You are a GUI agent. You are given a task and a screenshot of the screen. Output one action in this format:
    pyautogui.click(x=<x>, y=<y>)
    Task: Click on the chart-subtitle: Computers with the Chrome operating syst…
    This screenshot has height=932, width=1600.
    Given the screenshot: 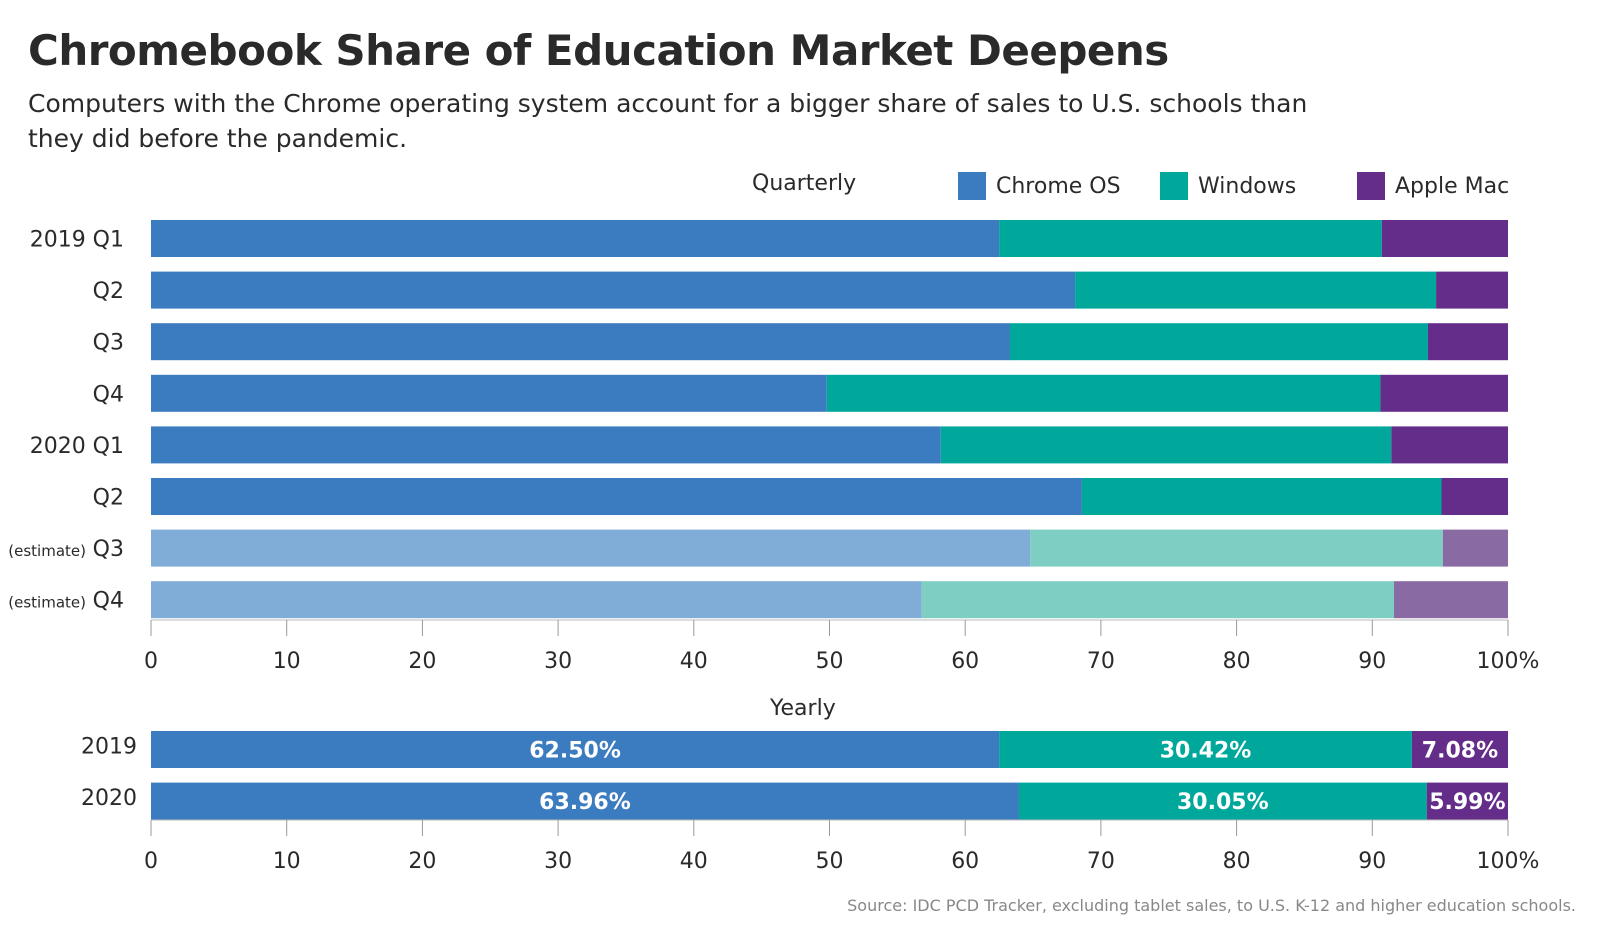 What is the action you would take?
    pyautogui.click(x=668, y=121)
    